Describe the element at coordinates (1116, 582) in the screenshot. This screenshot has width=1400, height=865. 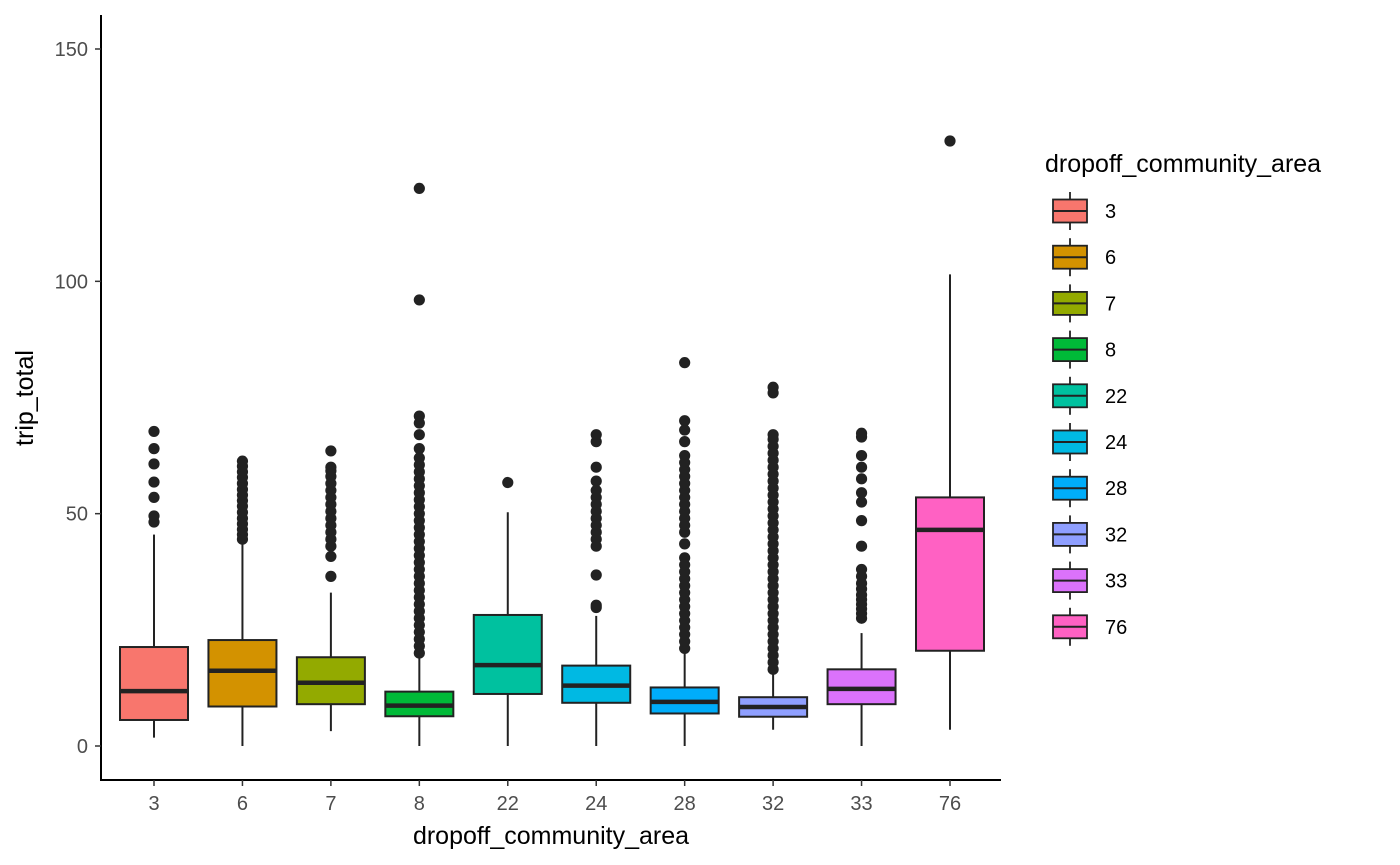
I see `legend-label: 33` at that location.